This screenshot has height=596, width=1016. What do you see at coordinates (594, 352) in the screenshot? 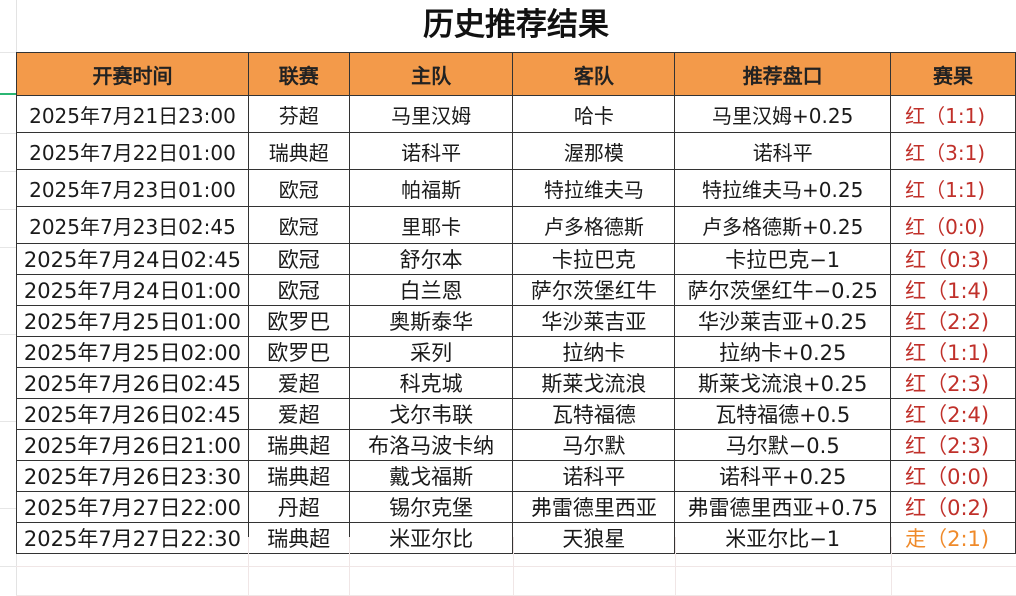
I see `cell-away: 拉纳卡` at bounding box center [594, 352].